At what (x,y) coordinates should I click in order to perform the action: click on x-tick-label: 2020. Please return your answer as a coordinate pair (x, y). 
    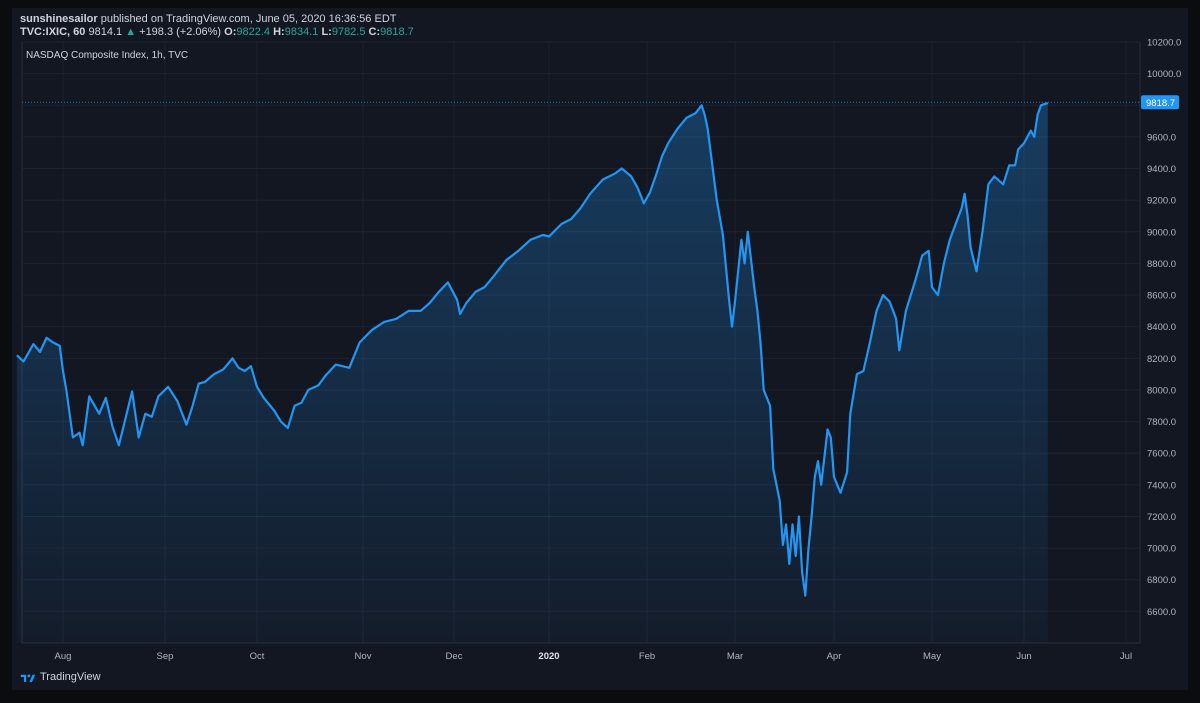
    Looking at the image, I should click on (548, 656).